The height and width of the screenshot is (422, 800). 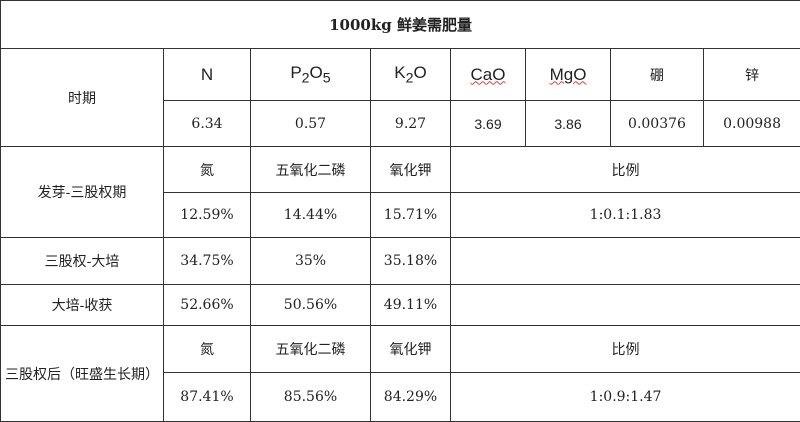 I want to click on cell-ratio: 1:0.1:1.83, so click(x=625, y=215).